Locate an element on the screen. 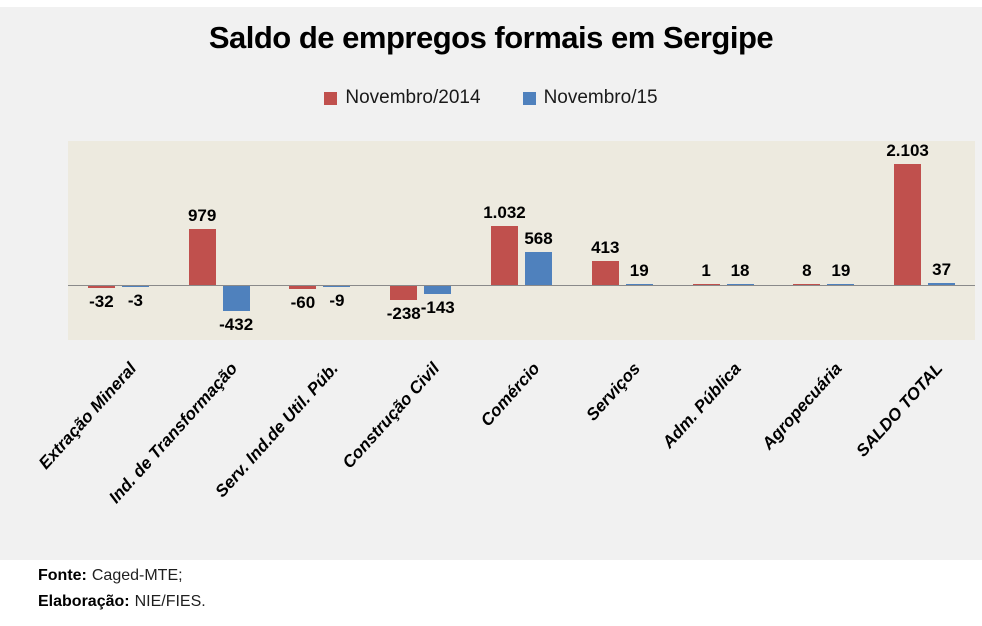 This screenshot has height=626, width=982. bar-value-label: -9 is located at coordinates (337, 300).